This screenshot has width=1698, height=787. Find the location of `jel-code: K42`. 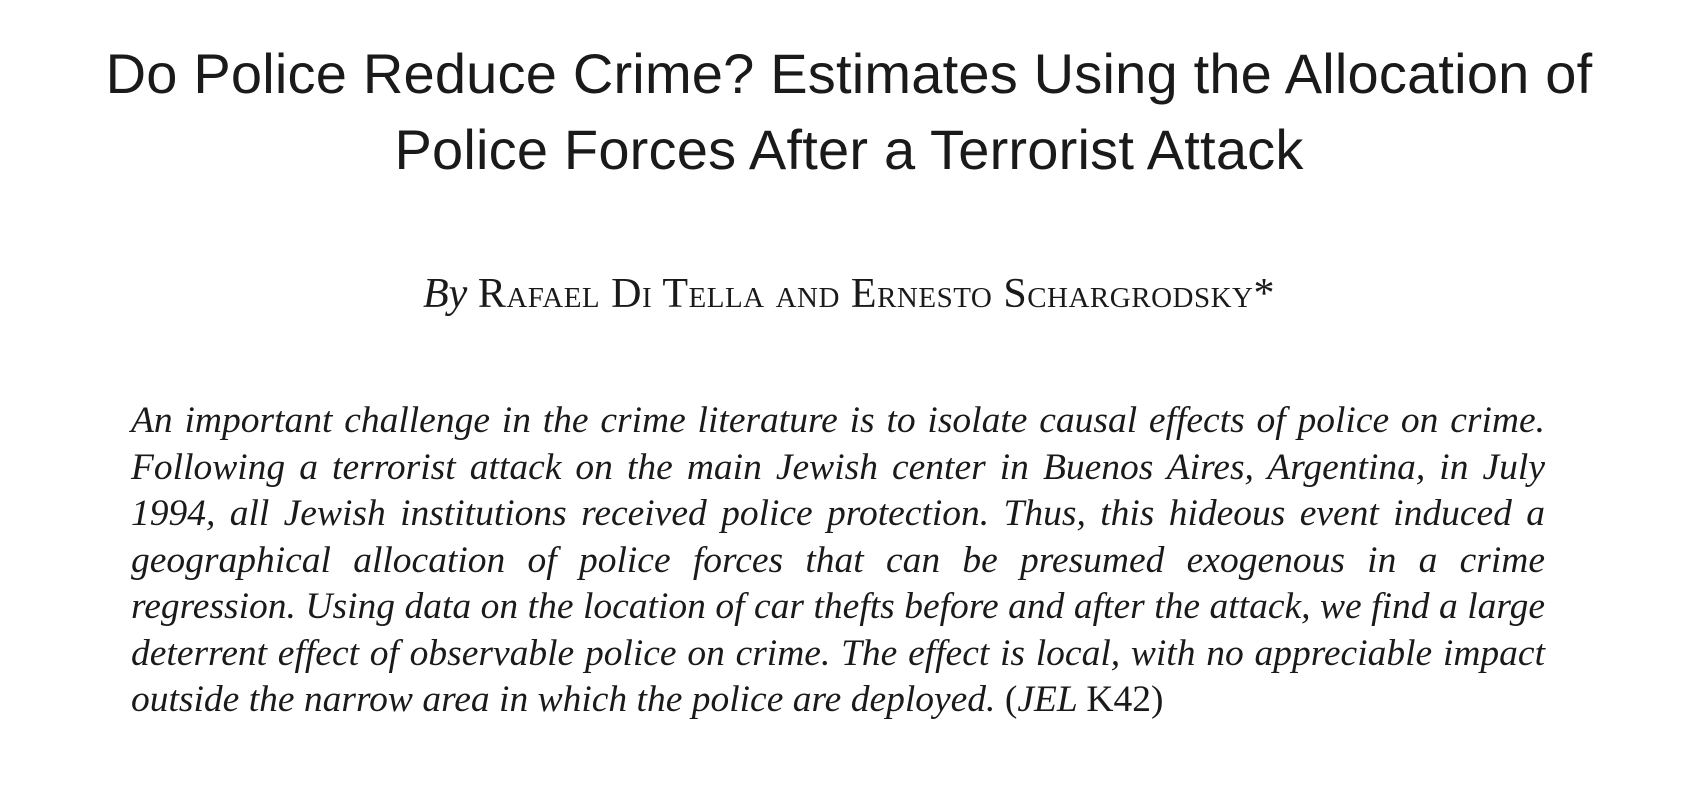

jel-code: K42 is located at coordinates (1119, 699).